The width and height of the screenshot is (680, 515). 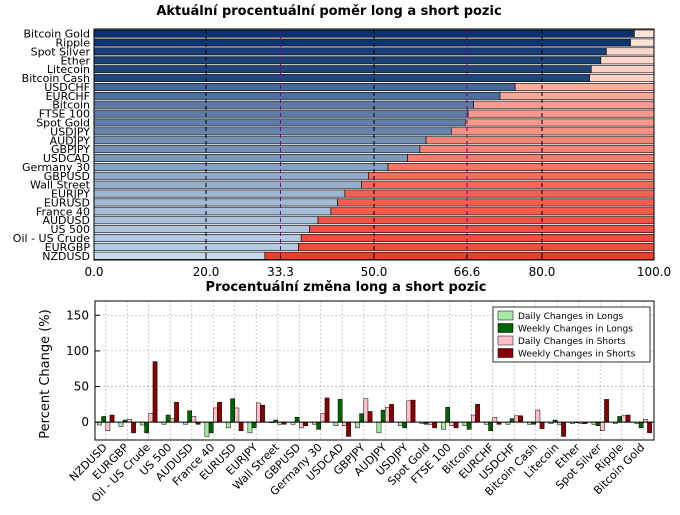 I want to click on short-bar-spot-gold, so click(x=559, y=122).